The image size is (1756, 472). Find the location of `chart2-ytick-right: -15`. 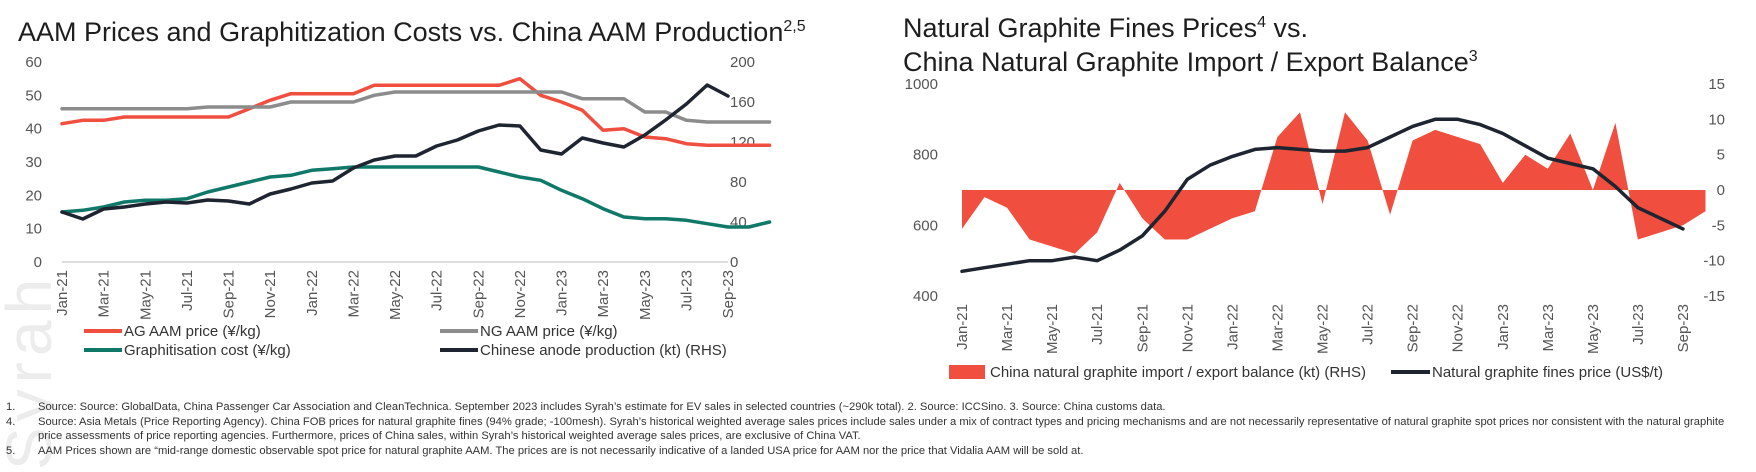

chart2-ytick-right: -15 is located at coordinates (1714, 296).